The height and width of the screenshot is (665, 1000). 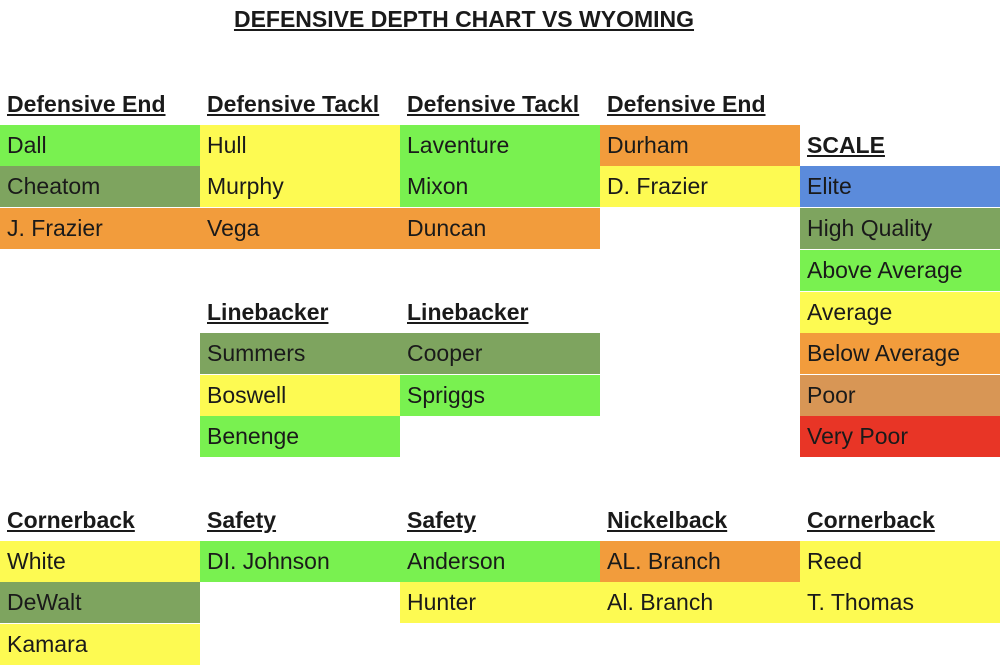 What do you see at coordinates (900, 312) in the screenshot?
I see `scale-level: Average` at bounding box center [900, 312].